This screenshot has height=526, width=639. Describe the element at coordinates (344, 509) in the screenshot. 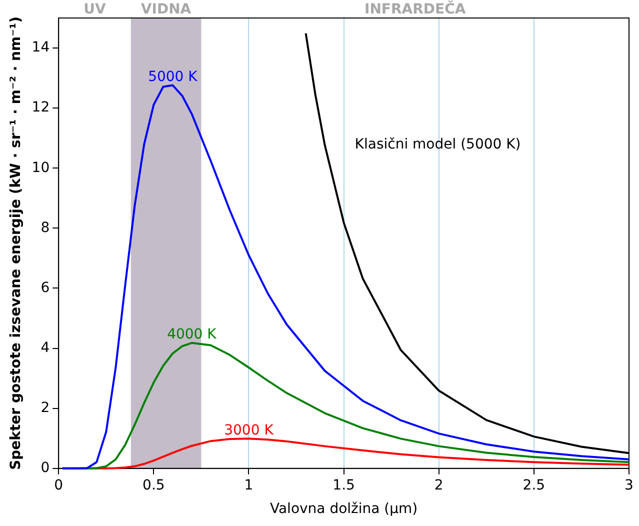

I see `x-axis-title: Valovna dolžina (µm)` at that location.